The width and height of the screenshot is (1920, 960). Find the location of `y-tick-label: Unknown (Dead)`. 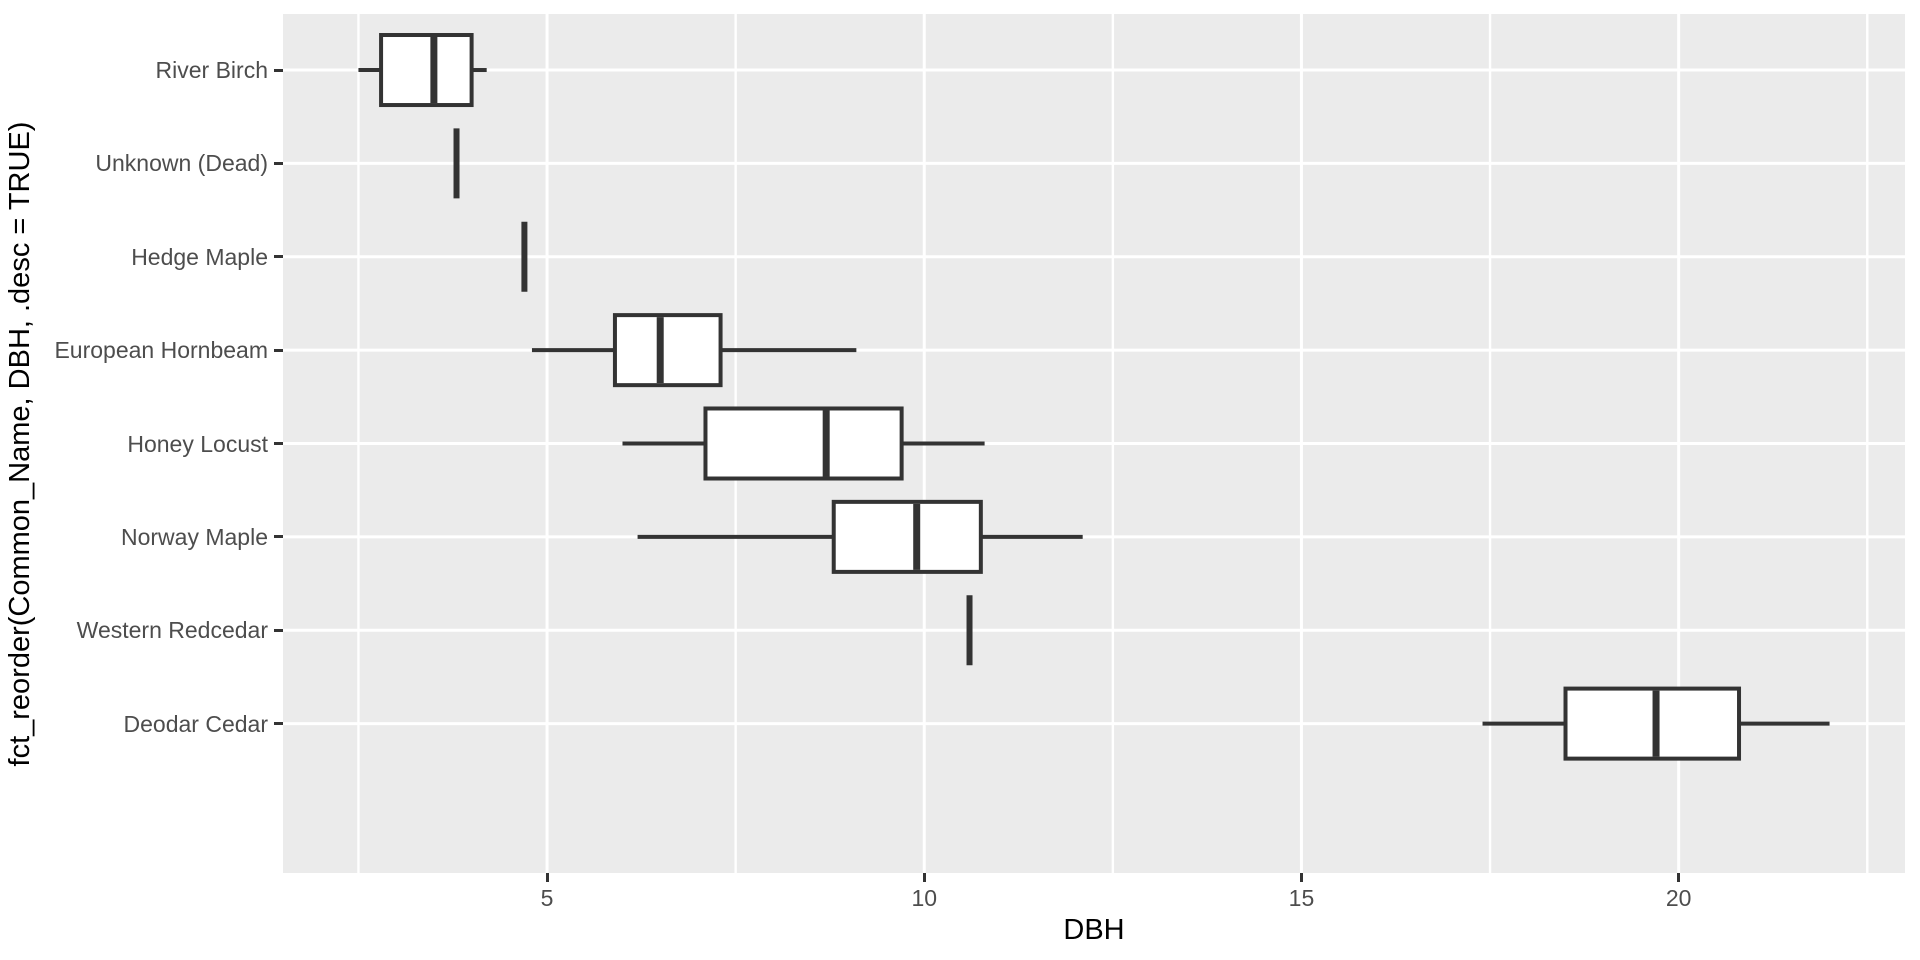

y-tick-label: Unknown (Dead) is located at coordinates (181, 163).